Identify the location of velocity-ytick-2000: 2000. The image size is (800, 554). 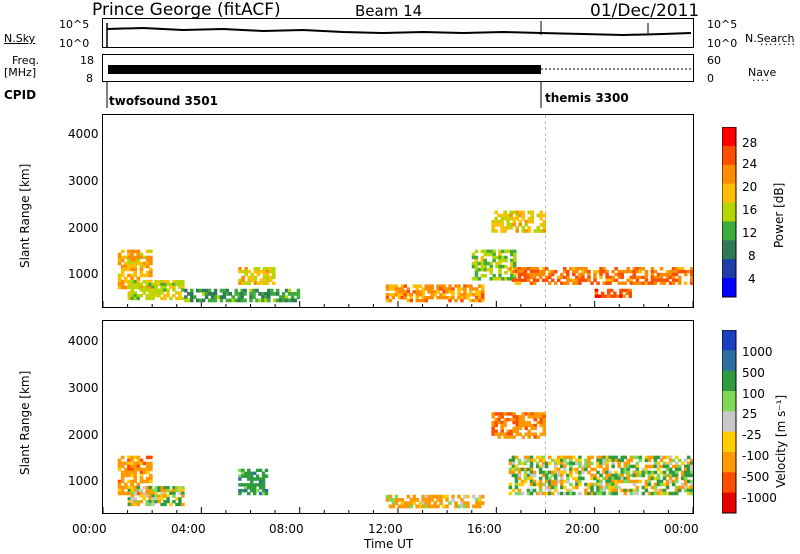
(83, 435).